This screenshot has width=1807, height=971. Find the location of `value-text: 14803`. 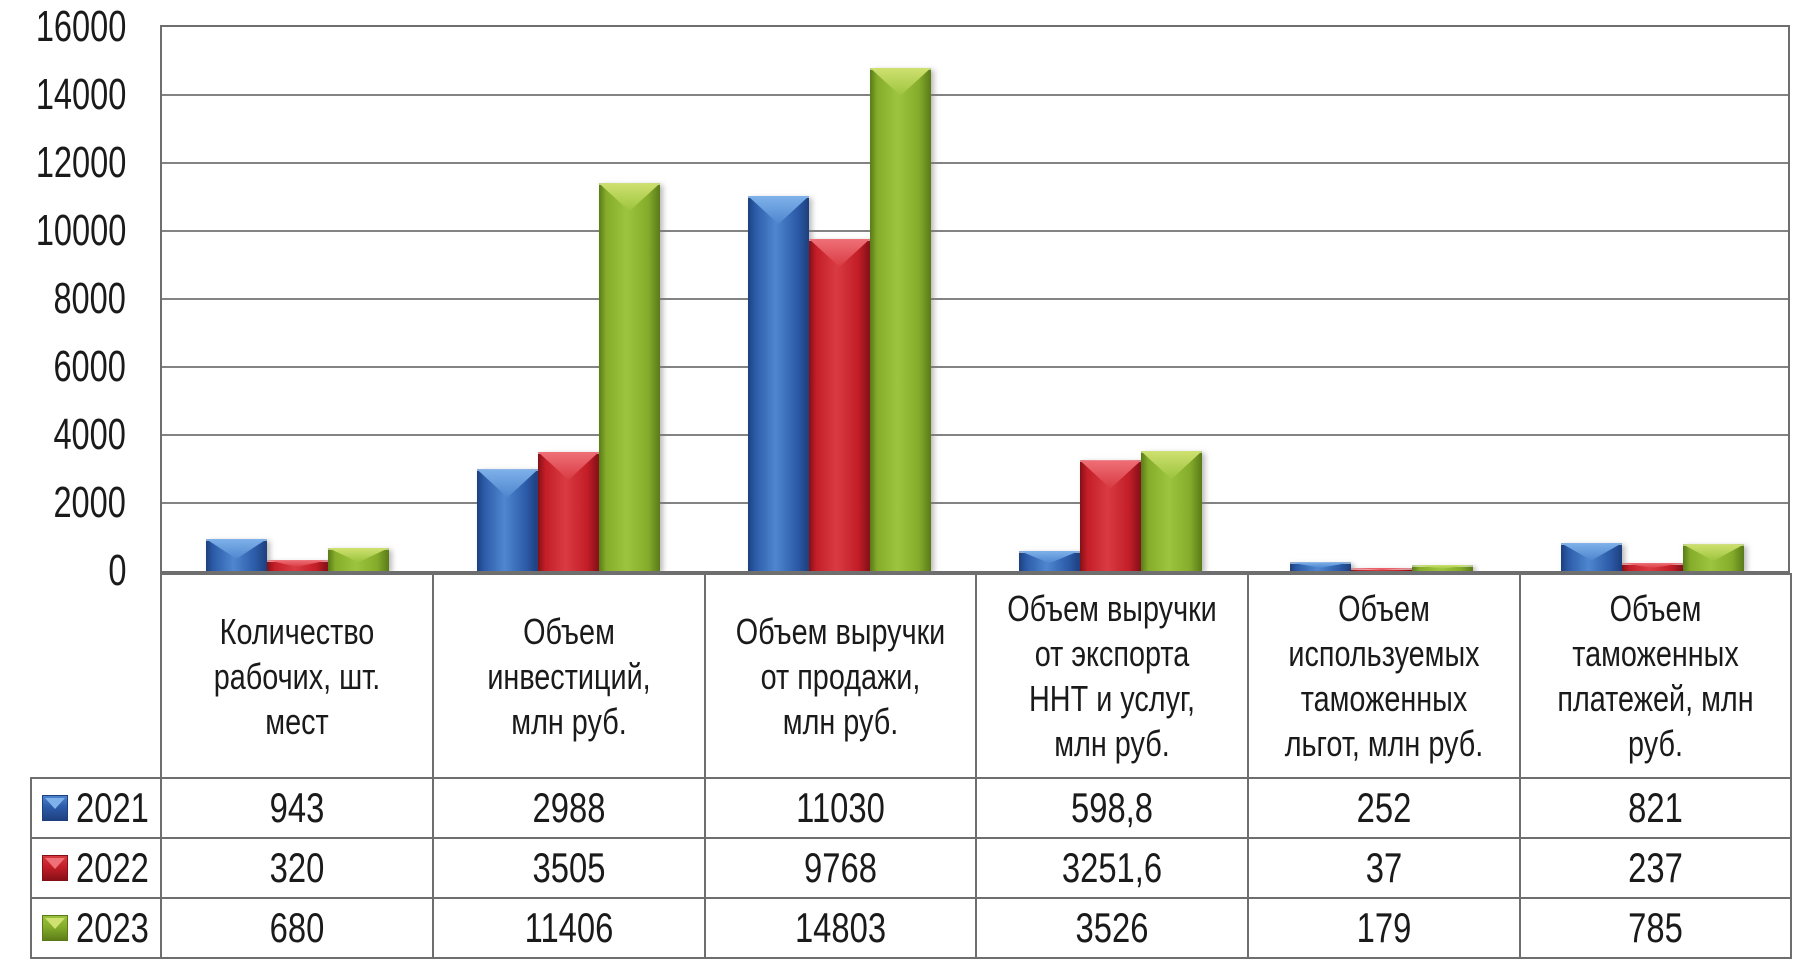

value-text: 14803 is located at coordinates (840, 927).